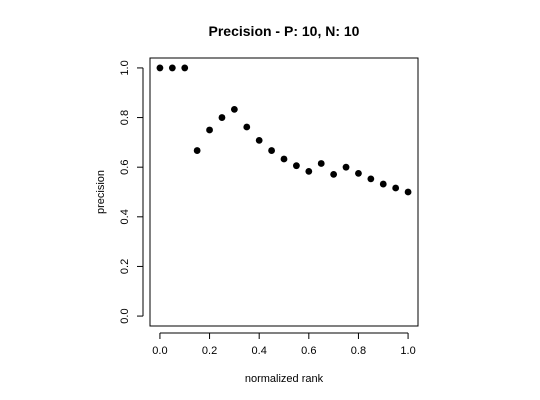 This screenshot has width=540, height=400. What do you see at coordinates (209, 351) in the screenshot?
I see `x-tick-label: 0.2` at bounding box center [209, 351].